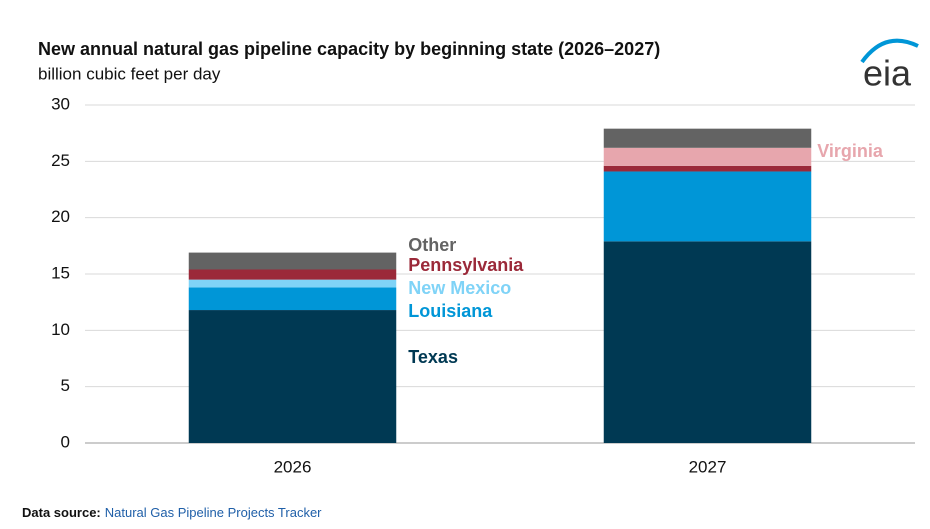 The image size is (930, 529). What do you see at coordinates (466, 265) in the screenshot?
I see `series-label: Pennsylvania` at bounding box center [466, 265].